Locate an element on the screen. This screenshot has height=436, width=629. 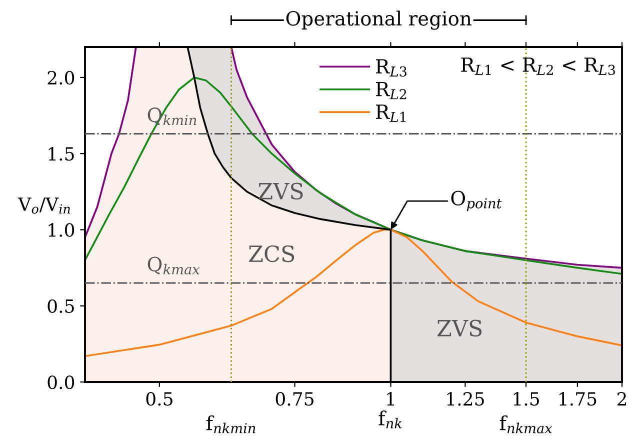
y-tick-label: 2.0 is located at coordinates (61, 77).